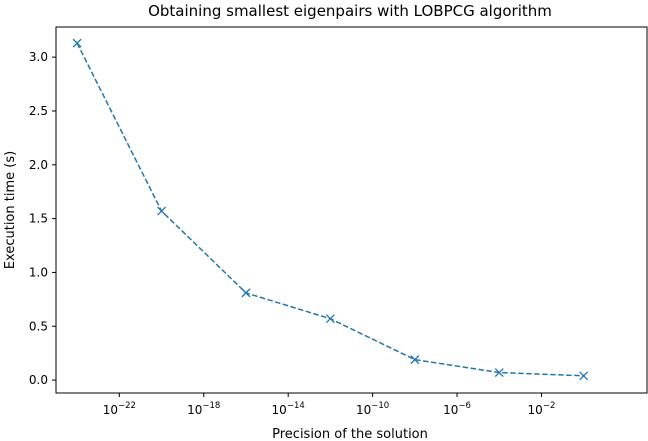 The image size is (648, 441). What do you see at coordinates (549, 406) in the screenshot?
I see `x-tick-exponent: −2` at bounding box center [549, 406].